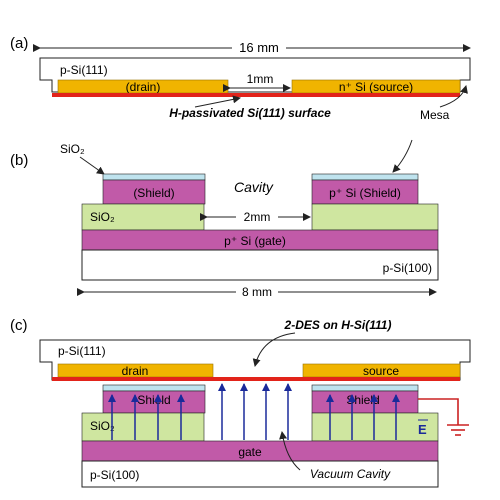  Describe the element at coordinates (256, 379) in the screenshot. I see `panel-c-2des-layer` at that location.